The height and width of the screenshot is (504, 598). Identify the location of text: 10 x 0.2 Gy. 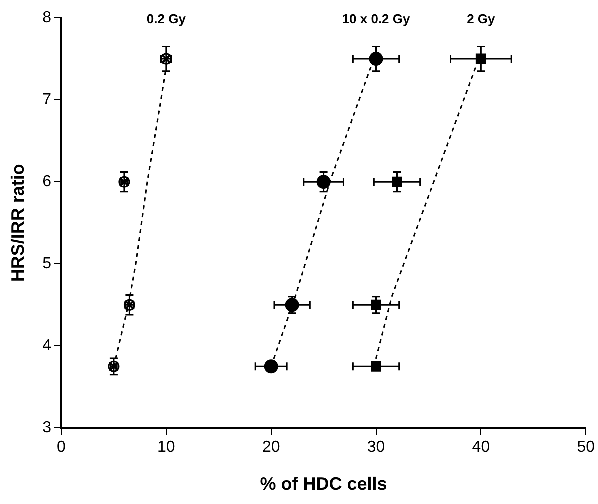
(376, 19).